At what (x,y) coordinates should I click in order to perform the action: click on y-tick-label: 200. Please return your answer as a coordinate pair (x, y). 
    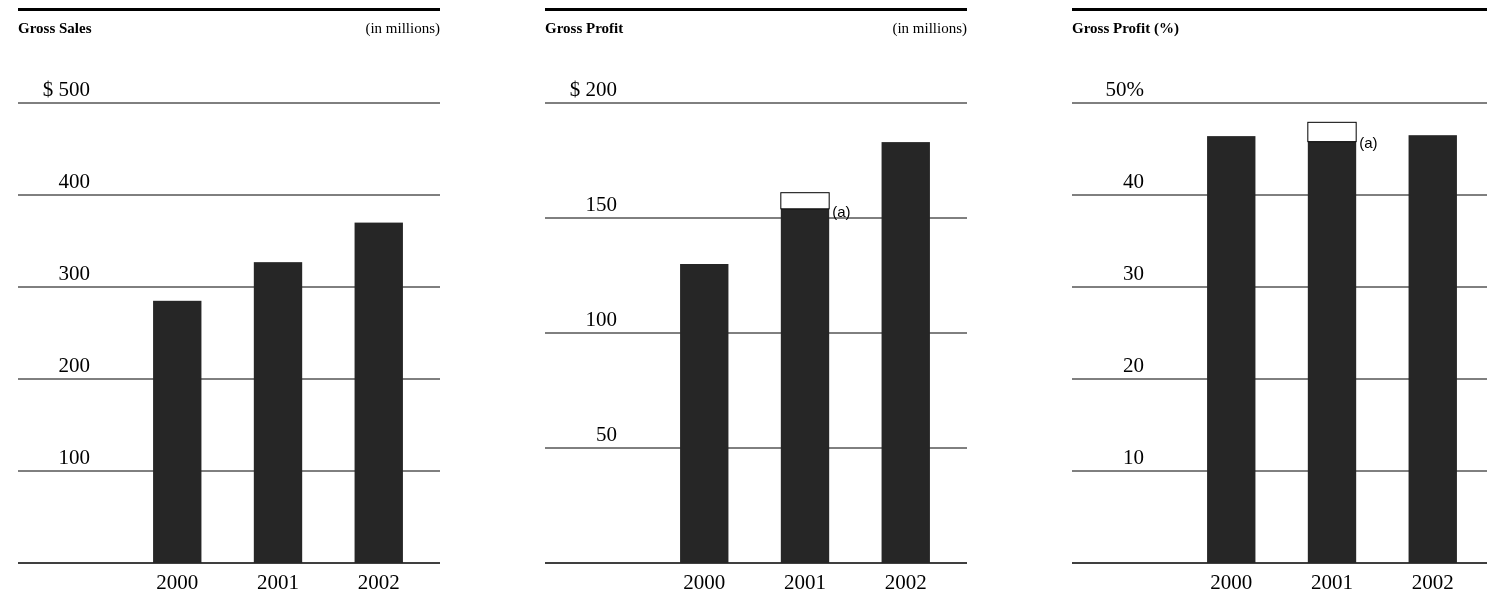
    Looking at the image, I should click on (74, 365).